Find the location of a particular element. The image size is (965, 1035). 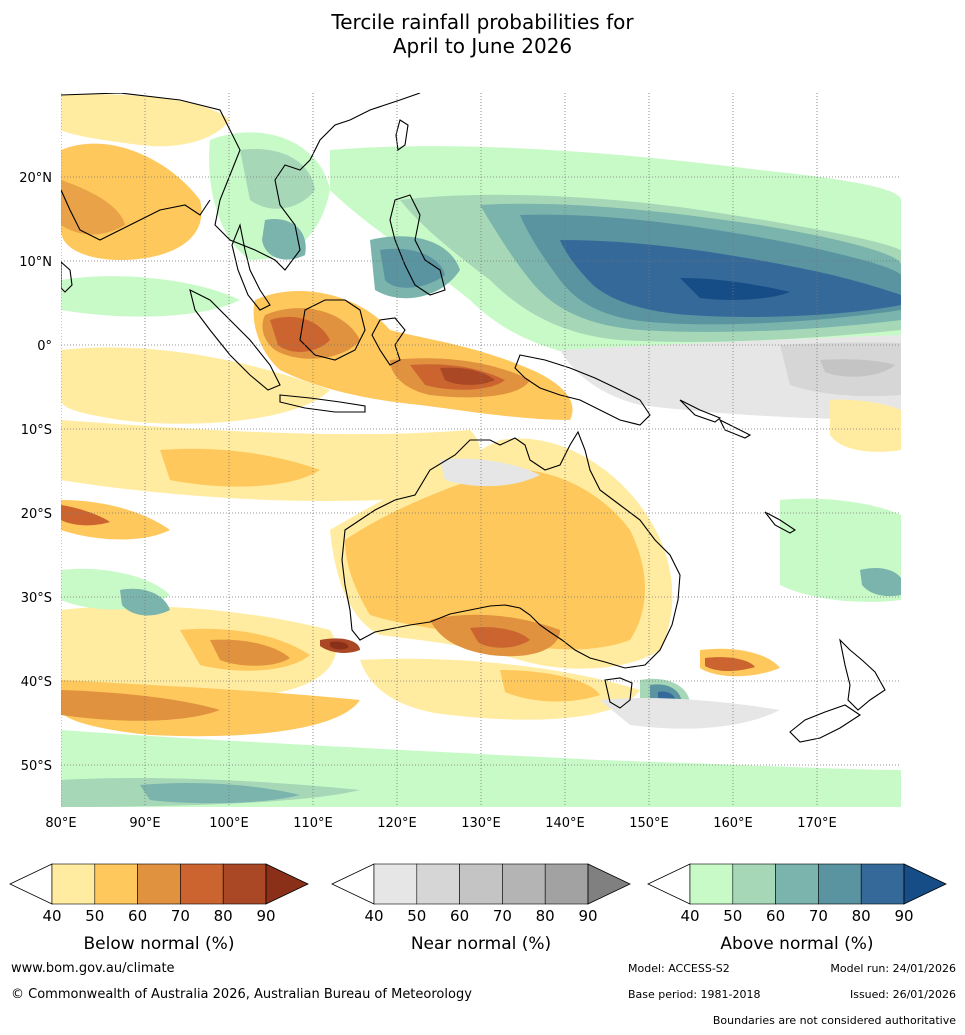

below-normal-colorbar: 40 50 60 70 80 90 Below normal (%) is located at coordinates (159, 908).